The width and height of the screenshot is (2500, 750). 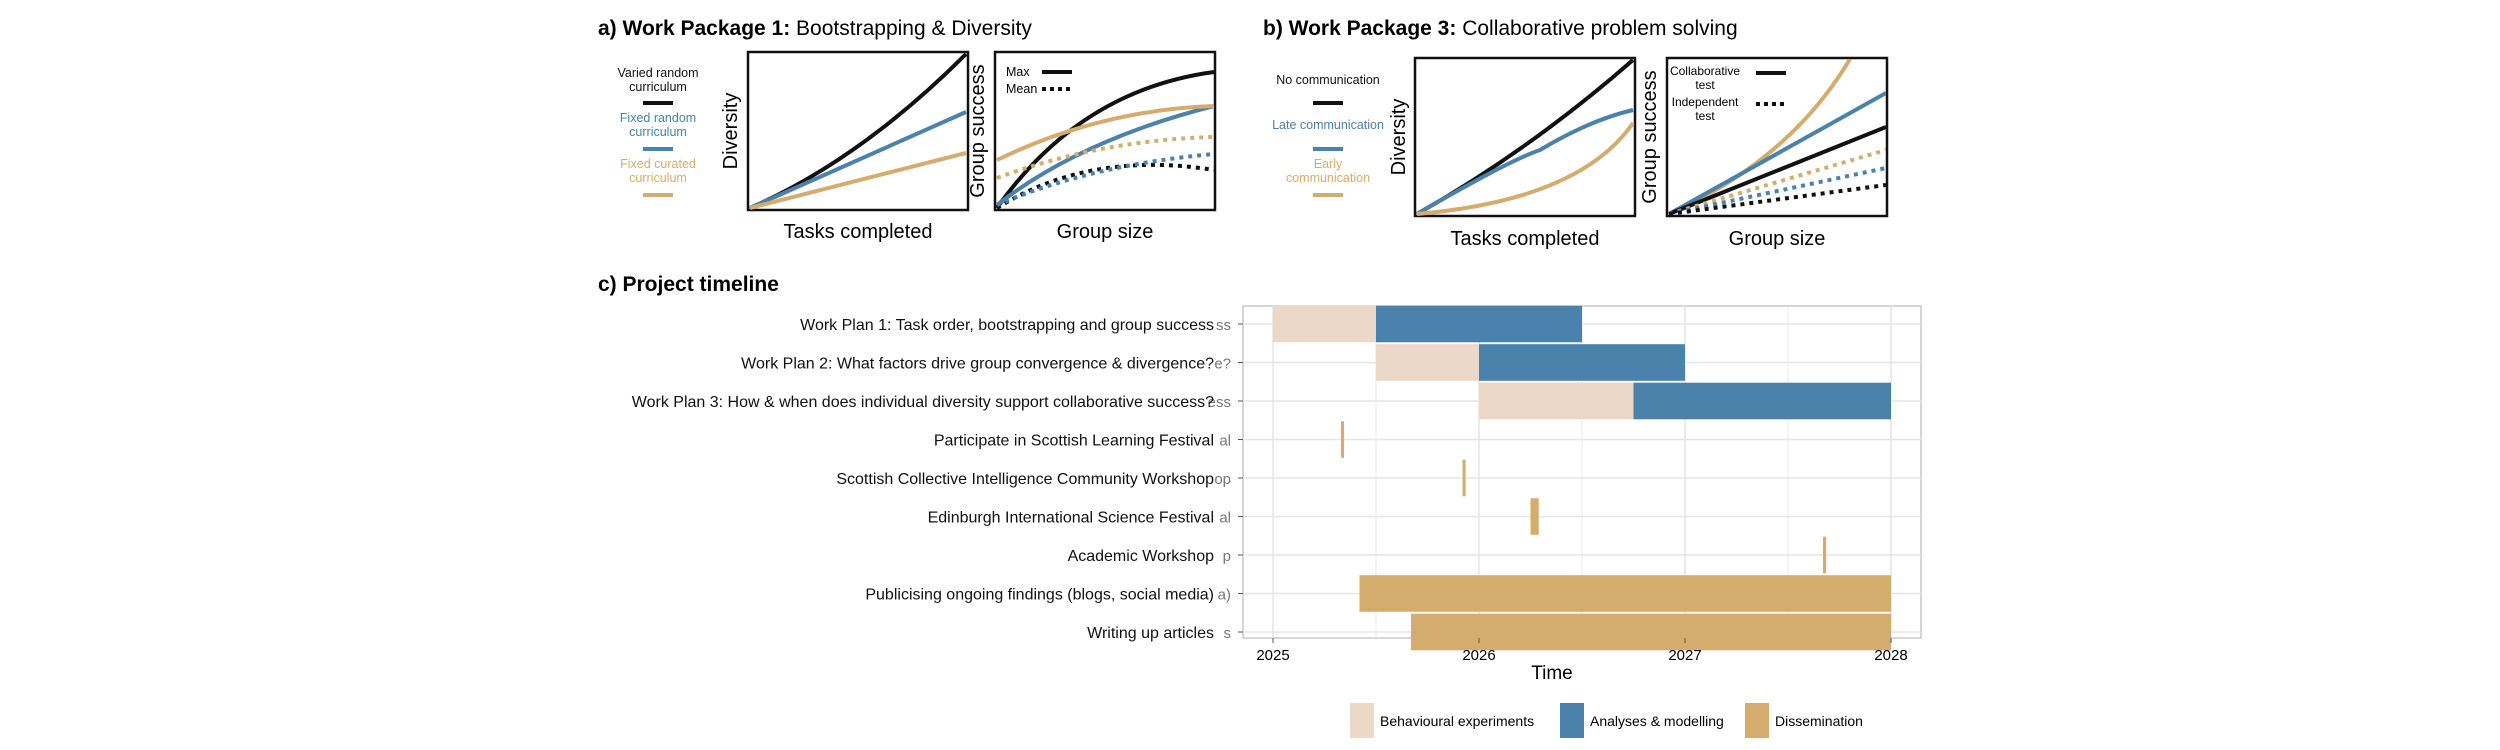 I want to click on gantt-task-label: Edinburgh International Science Festival, so click(x=1071, y=518).